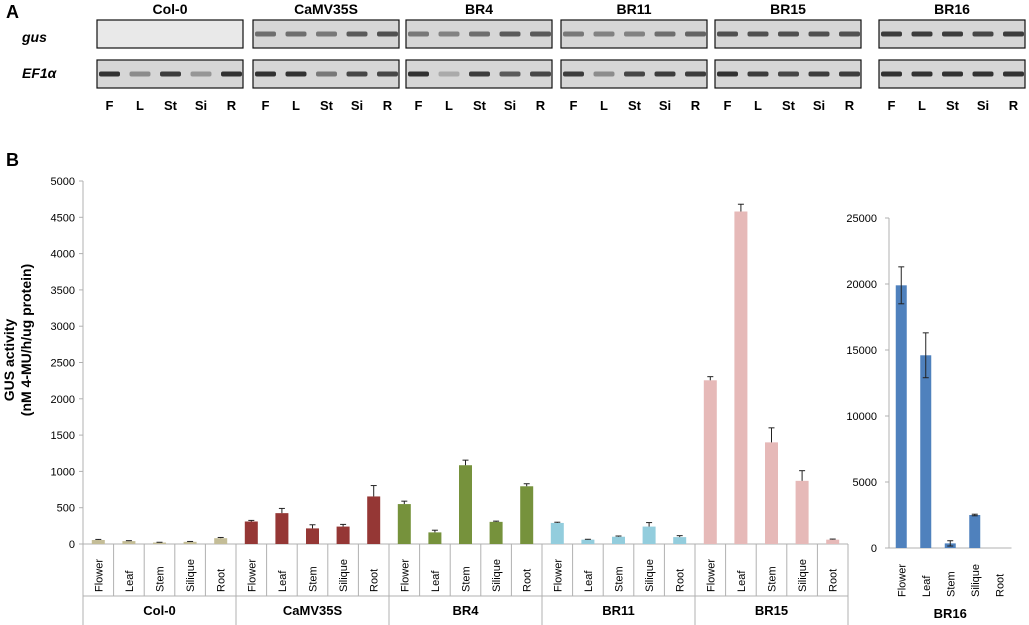 This screenshot has width=1029, height=625. I want to click on y-tick-label: 4000, so click(63, 255).